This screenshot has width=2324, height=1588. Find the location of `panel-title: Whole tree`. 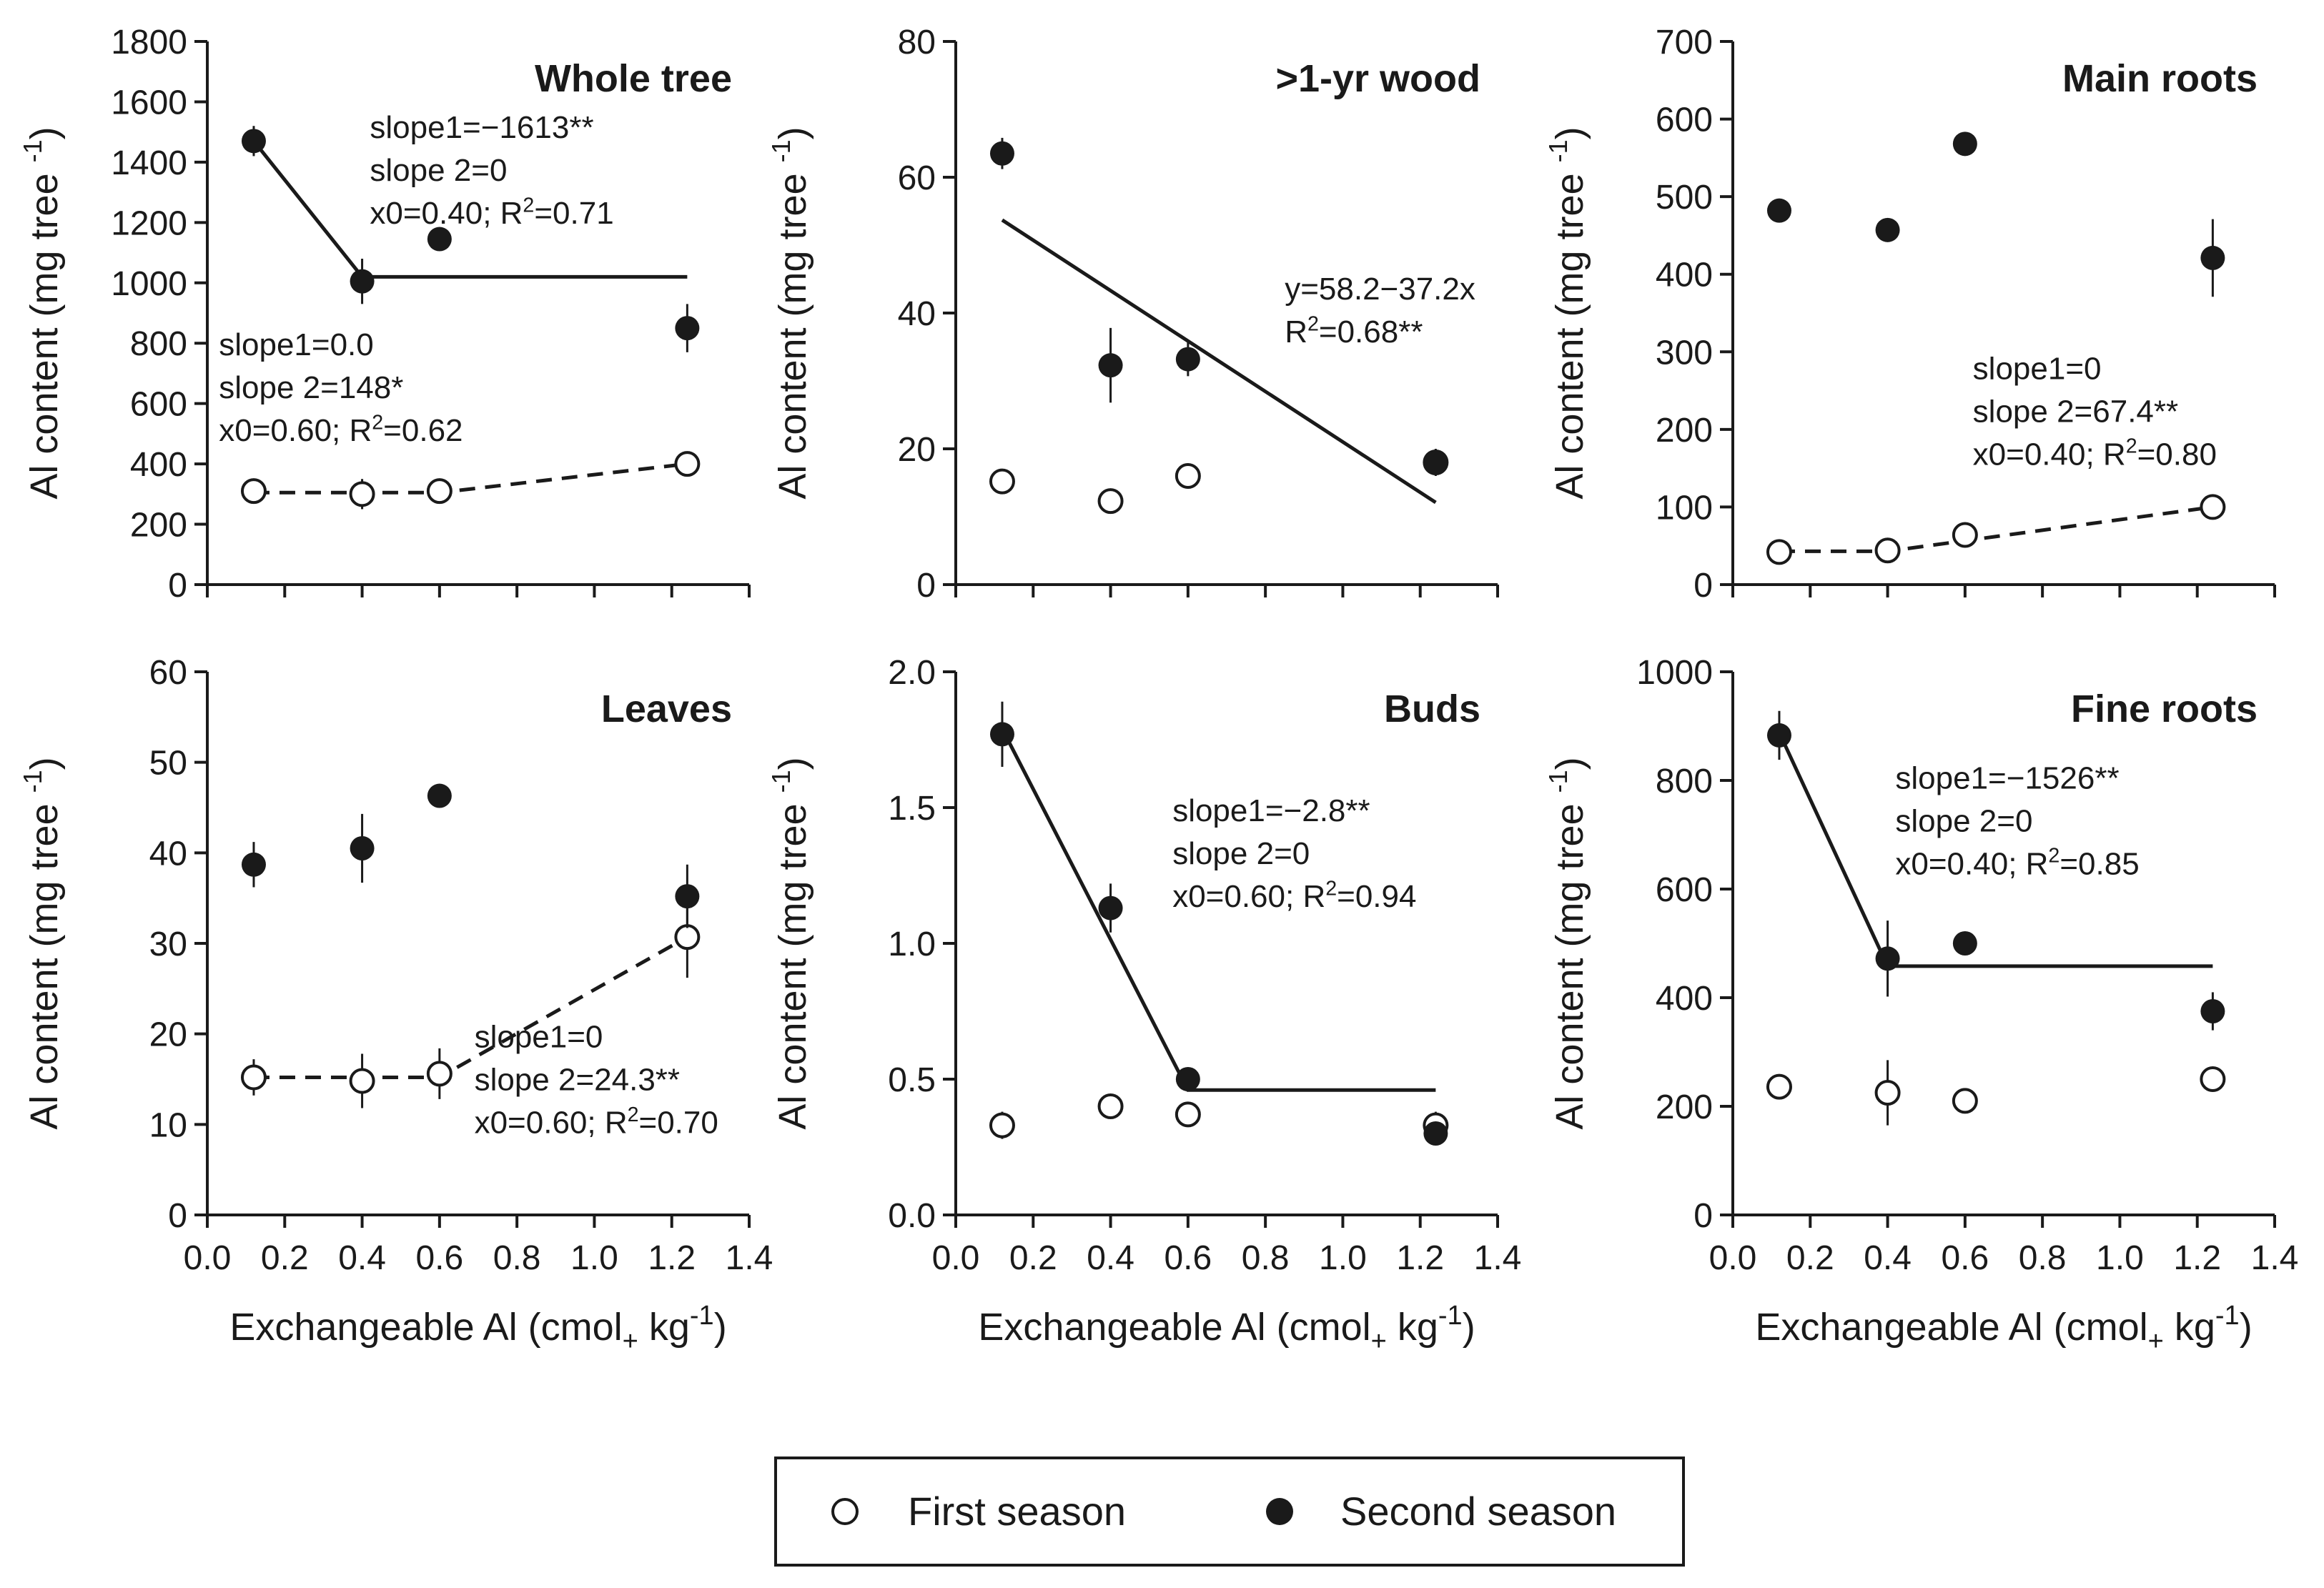

panel-title: Whole tree is located at coordinates (633, 78).